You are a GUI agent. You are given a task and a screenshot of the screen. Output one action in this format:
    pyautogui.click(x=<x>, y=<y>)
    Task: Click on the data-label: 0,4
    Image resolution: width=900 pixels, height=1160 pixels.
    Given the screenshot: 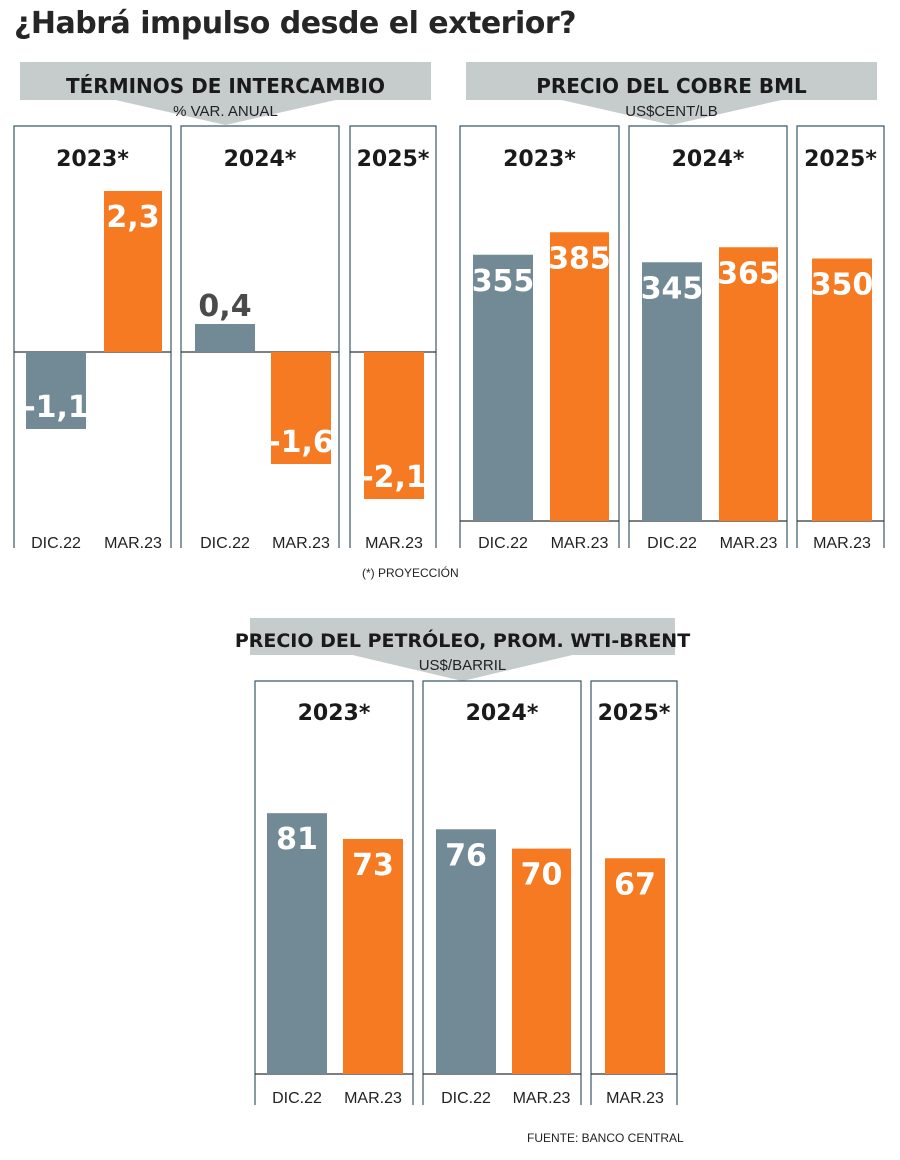 What is the action you would take?
    pyautogui.click(x=224, y=306)
    